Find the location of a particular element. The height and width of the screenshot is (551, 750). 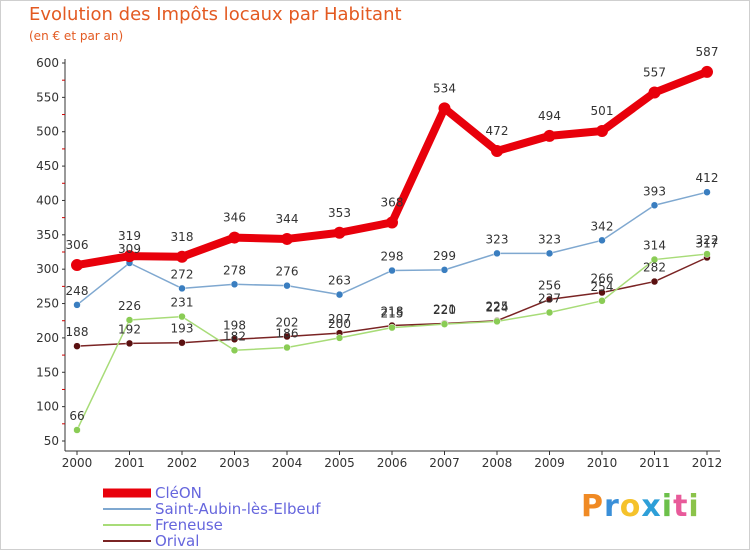

data-label: 534 is located at coordinates (444, 88).